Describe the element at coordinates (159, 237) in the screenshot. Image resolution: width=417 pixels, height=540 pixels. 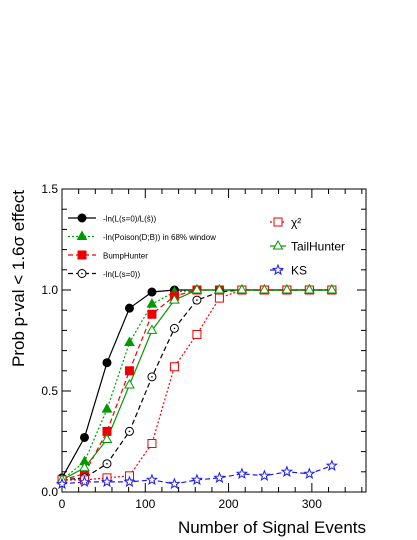
I see `legend-label-1: -ln(Poison(D;B)) in 68% window` at that location.